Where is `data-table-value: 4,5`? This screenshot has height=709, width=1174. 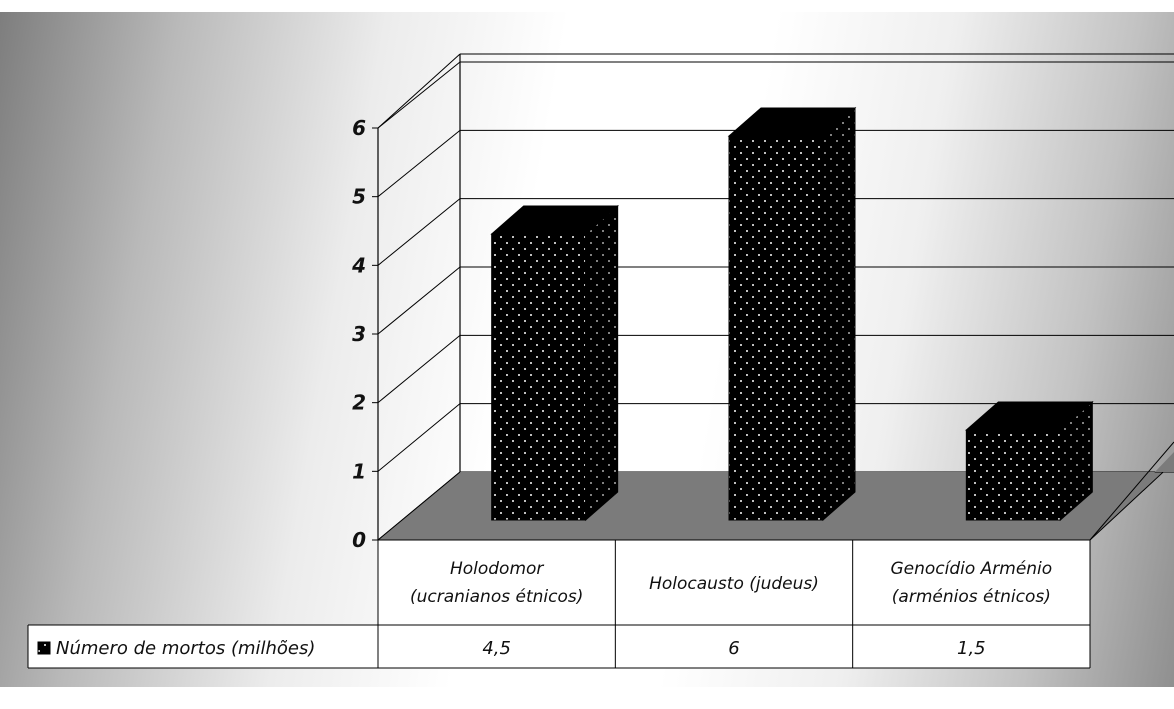
data-table-value: 4,5 is located at coordinates (496, 648).